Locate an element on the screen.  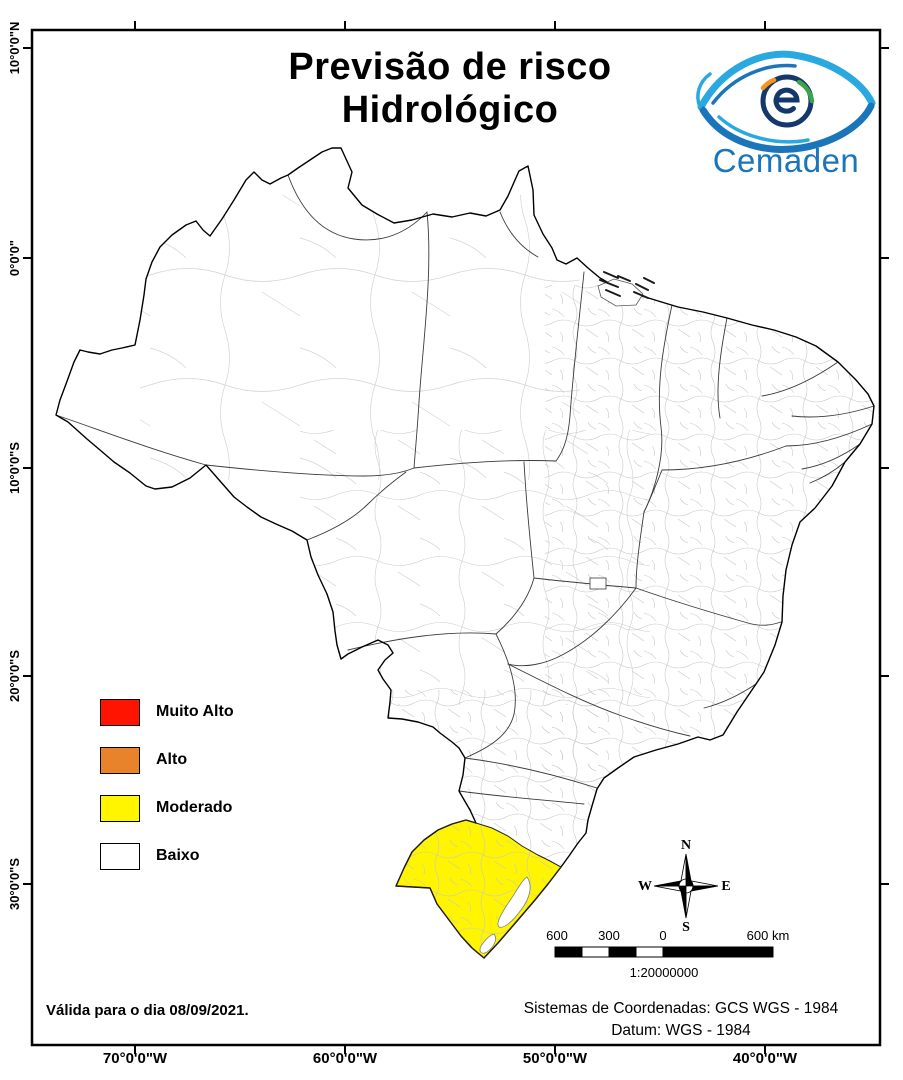
compass-west-label: W is located at coordinates (645, 886).